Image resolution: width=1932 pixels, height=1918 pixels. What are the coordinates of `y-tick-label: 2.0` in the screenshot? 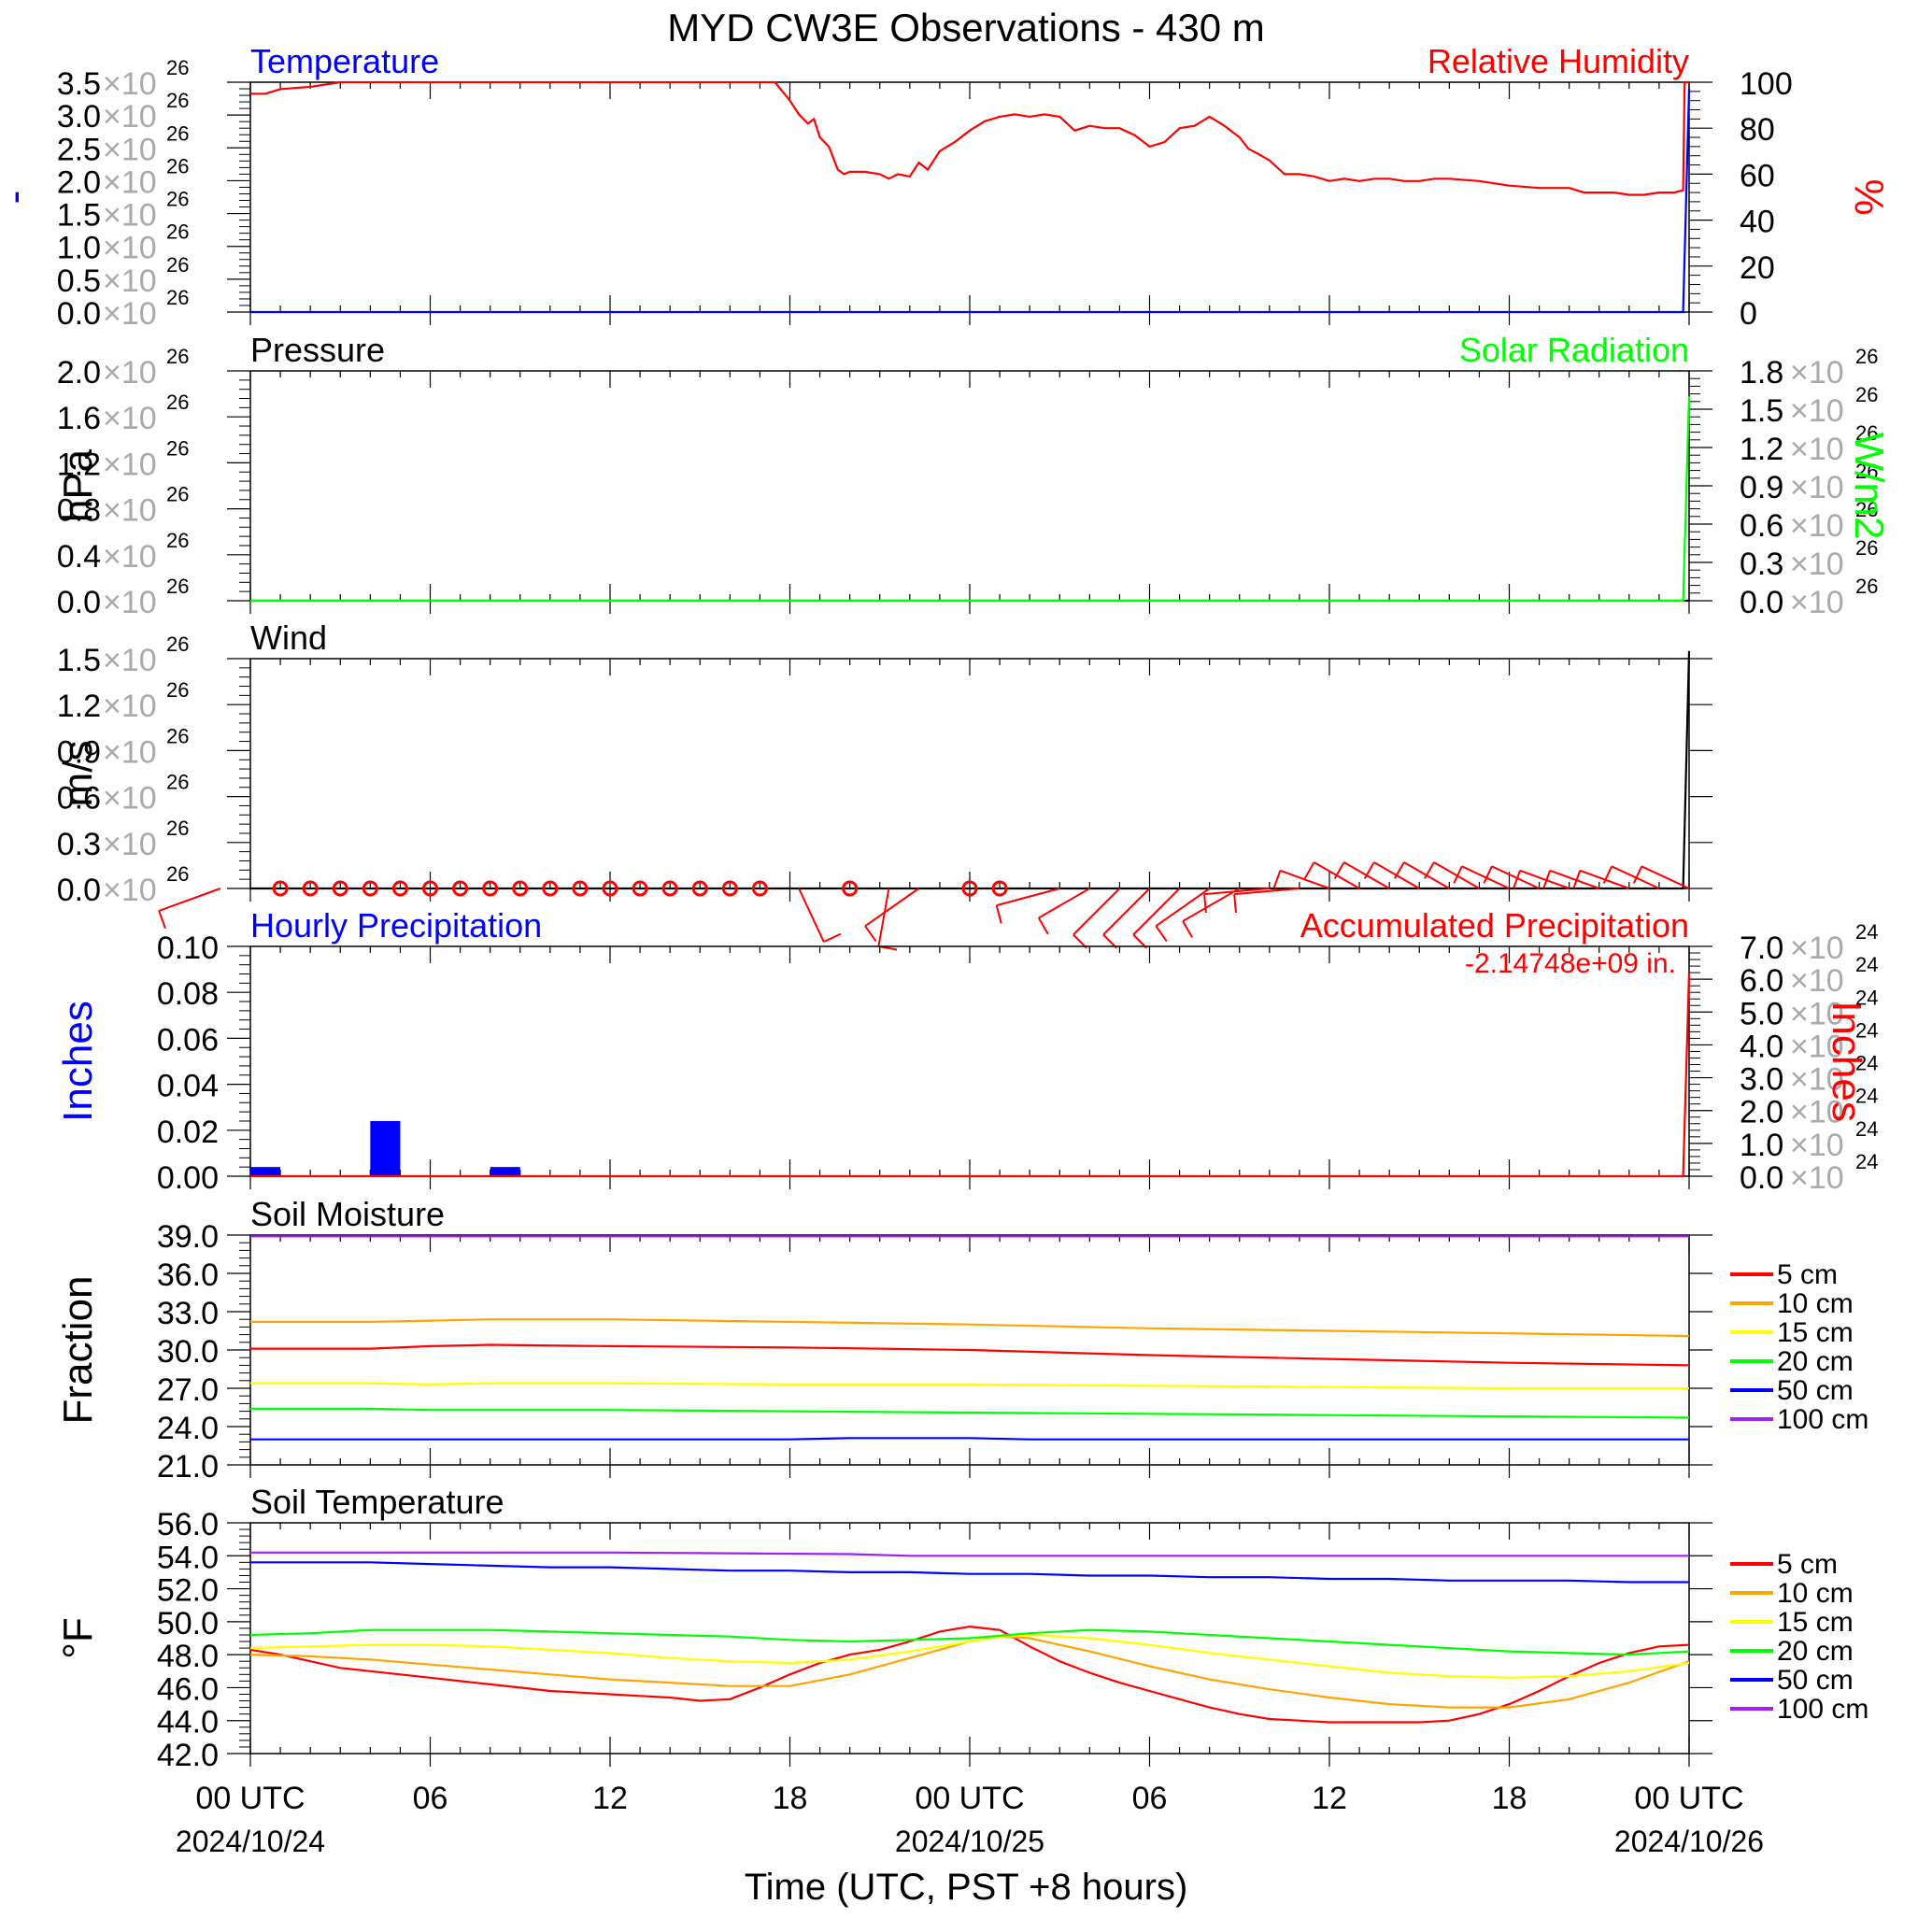 It's located at (79, 373).